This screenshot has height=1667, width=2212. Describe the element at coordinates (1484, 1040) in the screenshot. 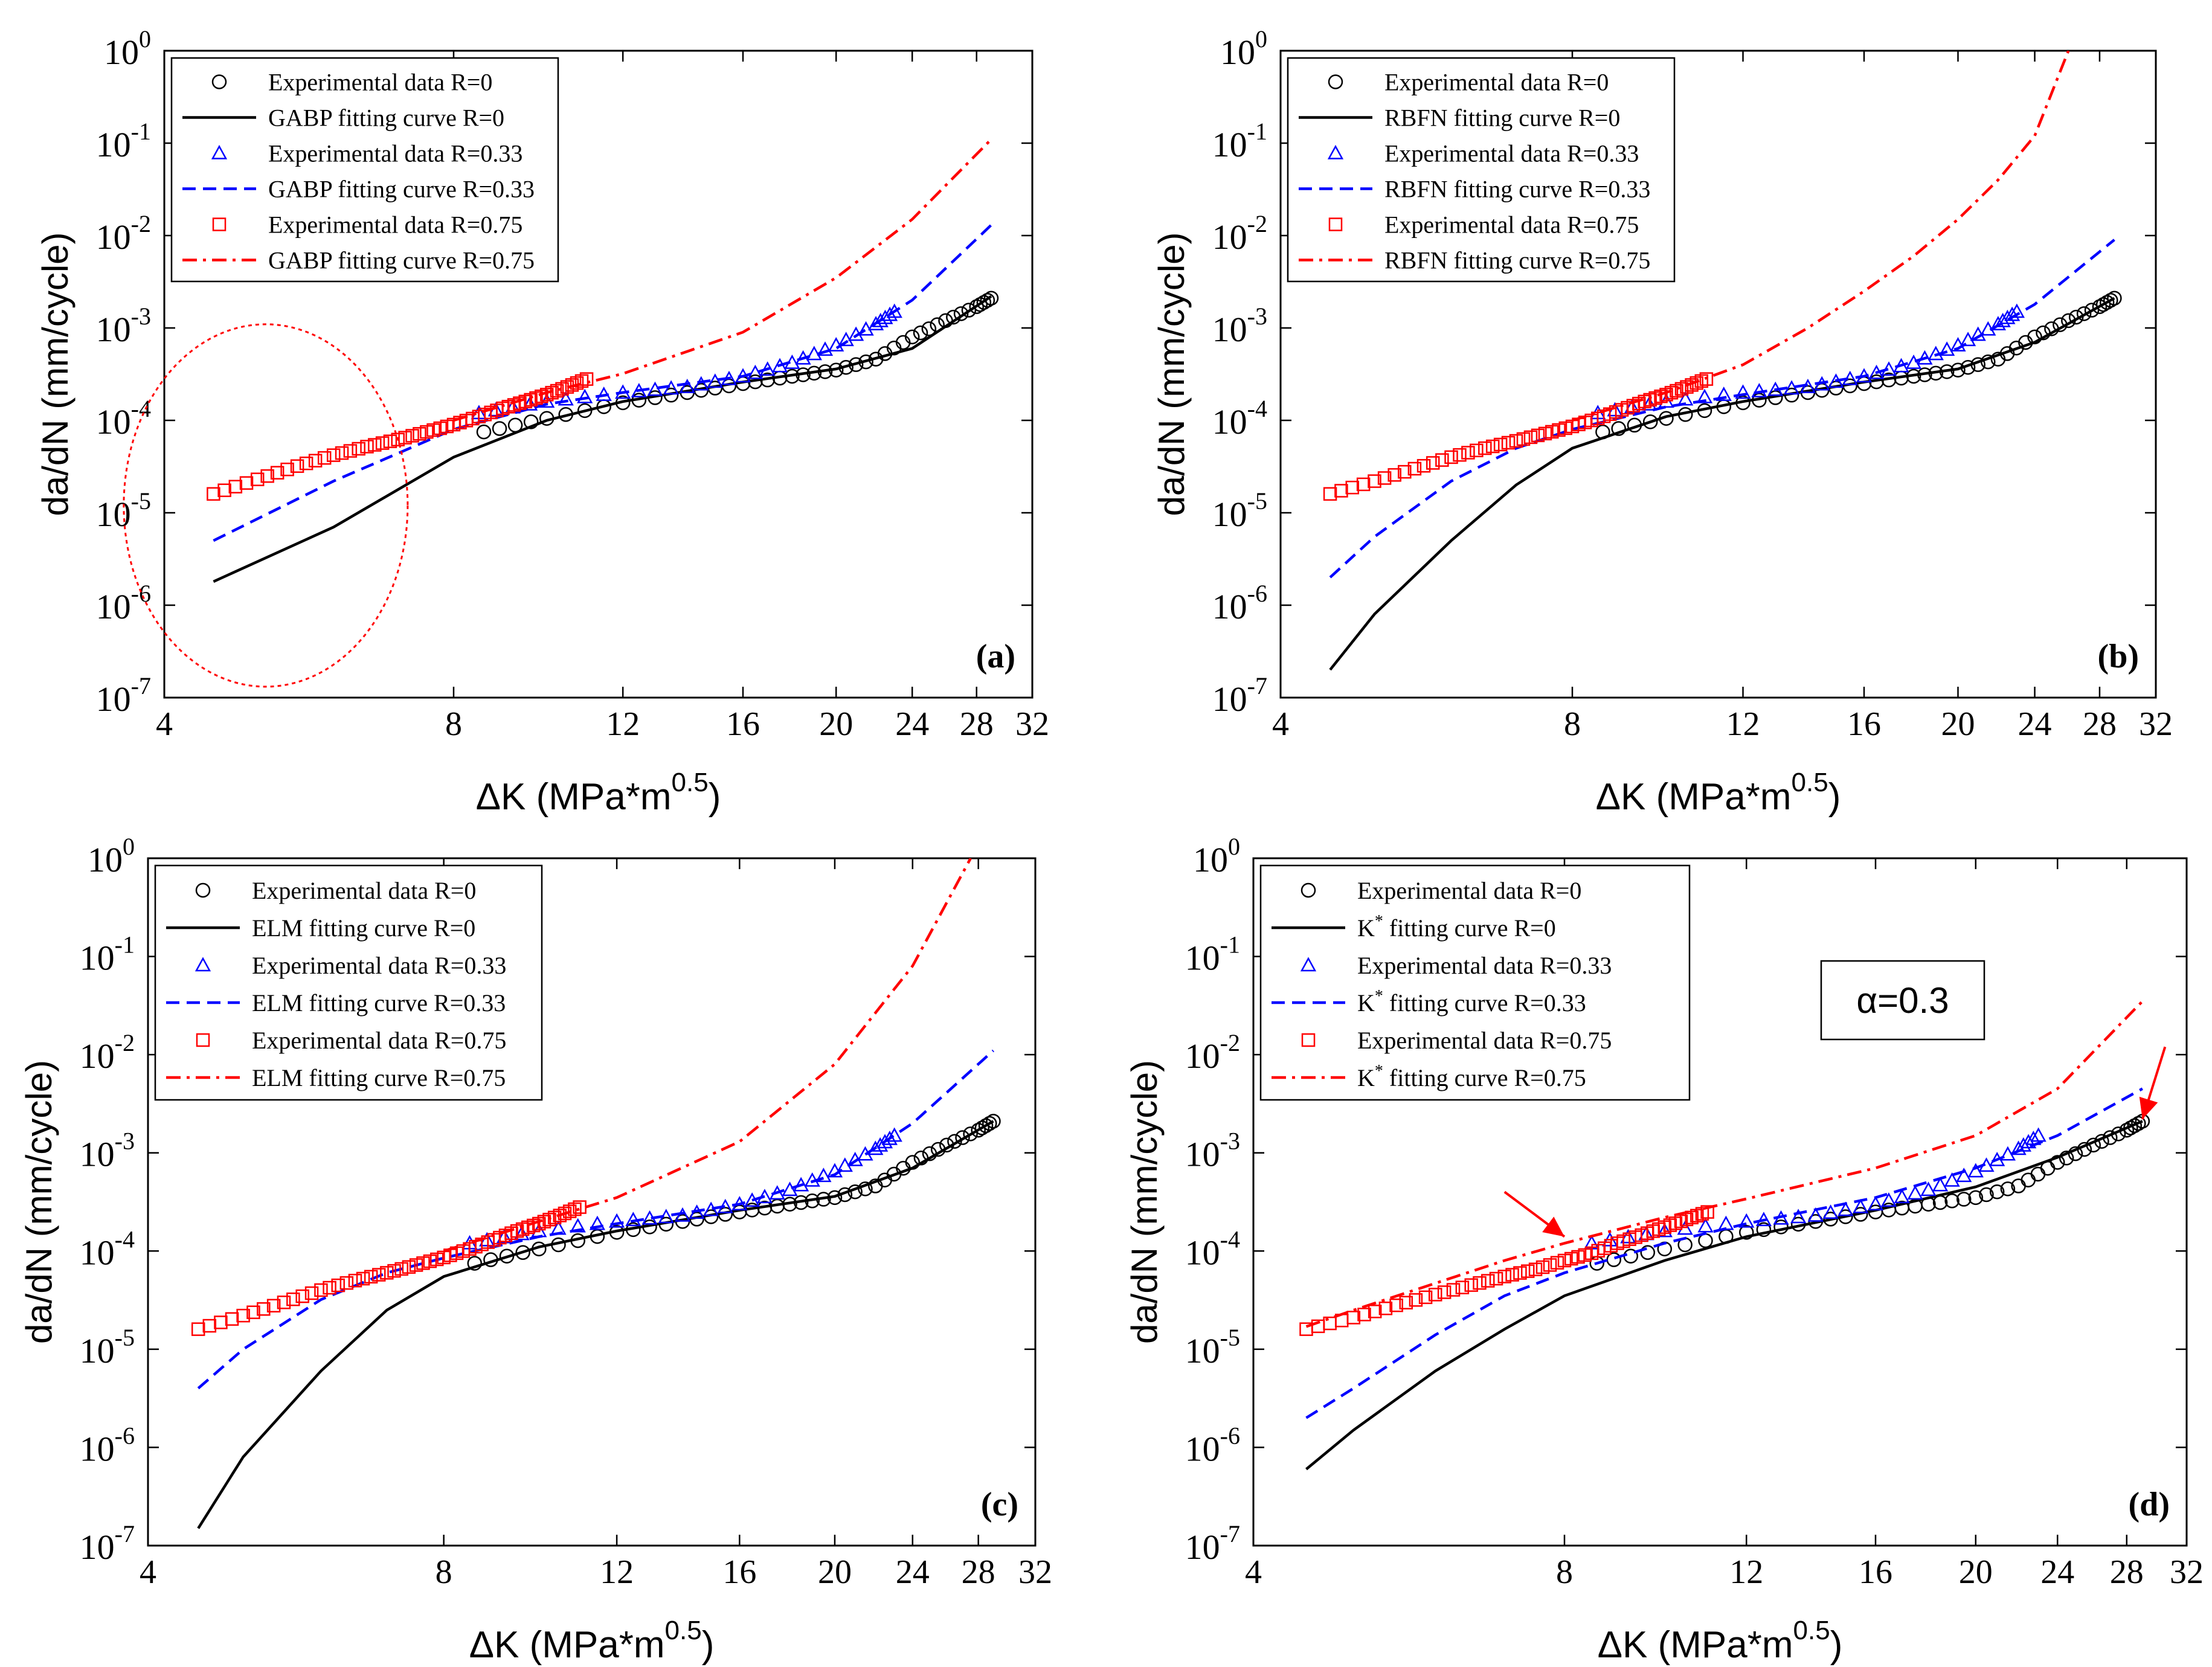

I see `legend-label: Experimental data R=0.75` at that location.